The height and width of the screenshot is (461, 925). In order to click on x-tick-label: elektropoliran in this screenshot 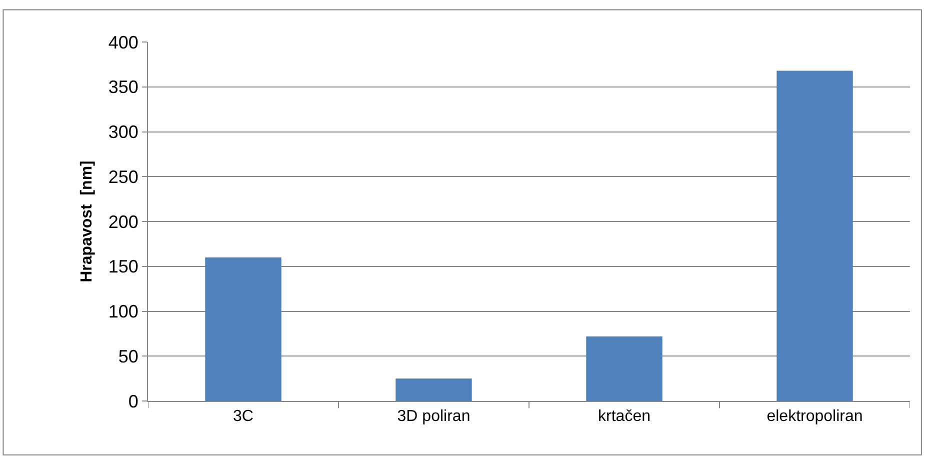, I will do `click(814, 417)`.